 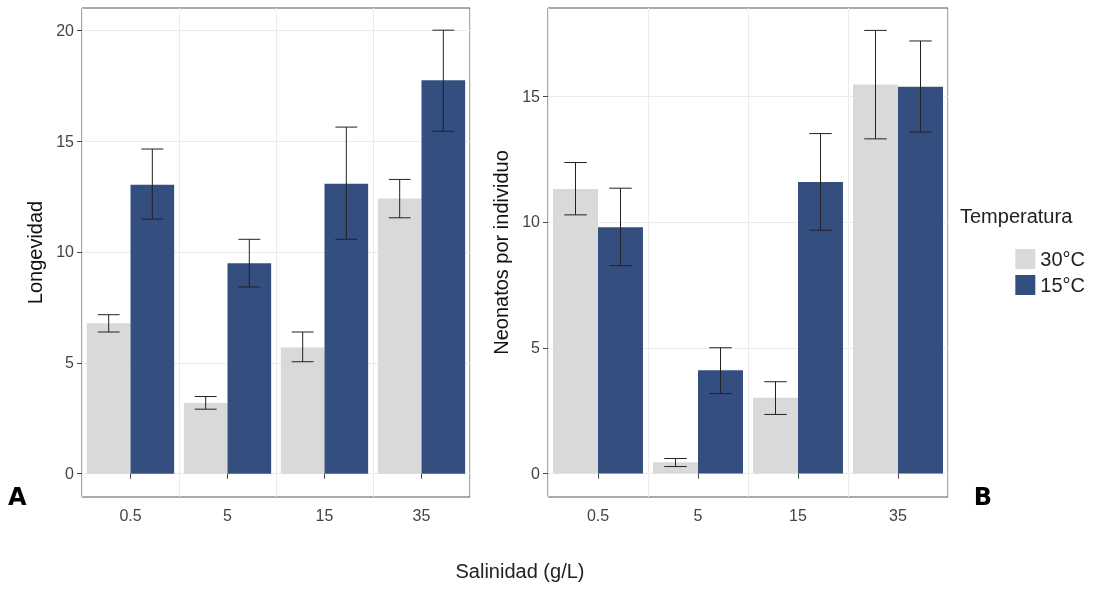 What do you see at coordinates (35, 252) in the screenshot?
I see `y-axis-title: Longevidad` at bounding box center [35, 252].